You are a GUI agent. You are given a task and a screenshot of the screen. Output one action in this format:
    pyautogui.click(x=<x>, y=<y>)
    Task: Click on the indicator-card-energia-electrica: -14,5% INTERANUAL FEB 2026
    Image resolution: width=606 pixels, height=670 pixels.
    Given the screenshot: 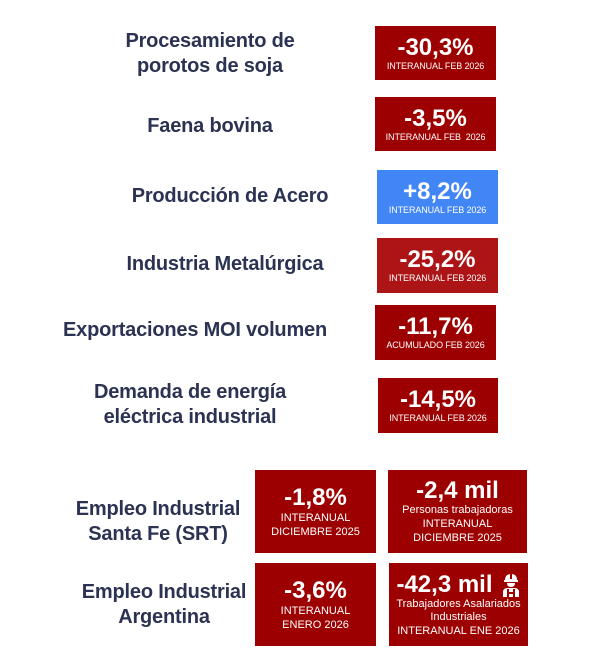 What is the action you would take?
    pyautogui.click(x=438, y=405)
    